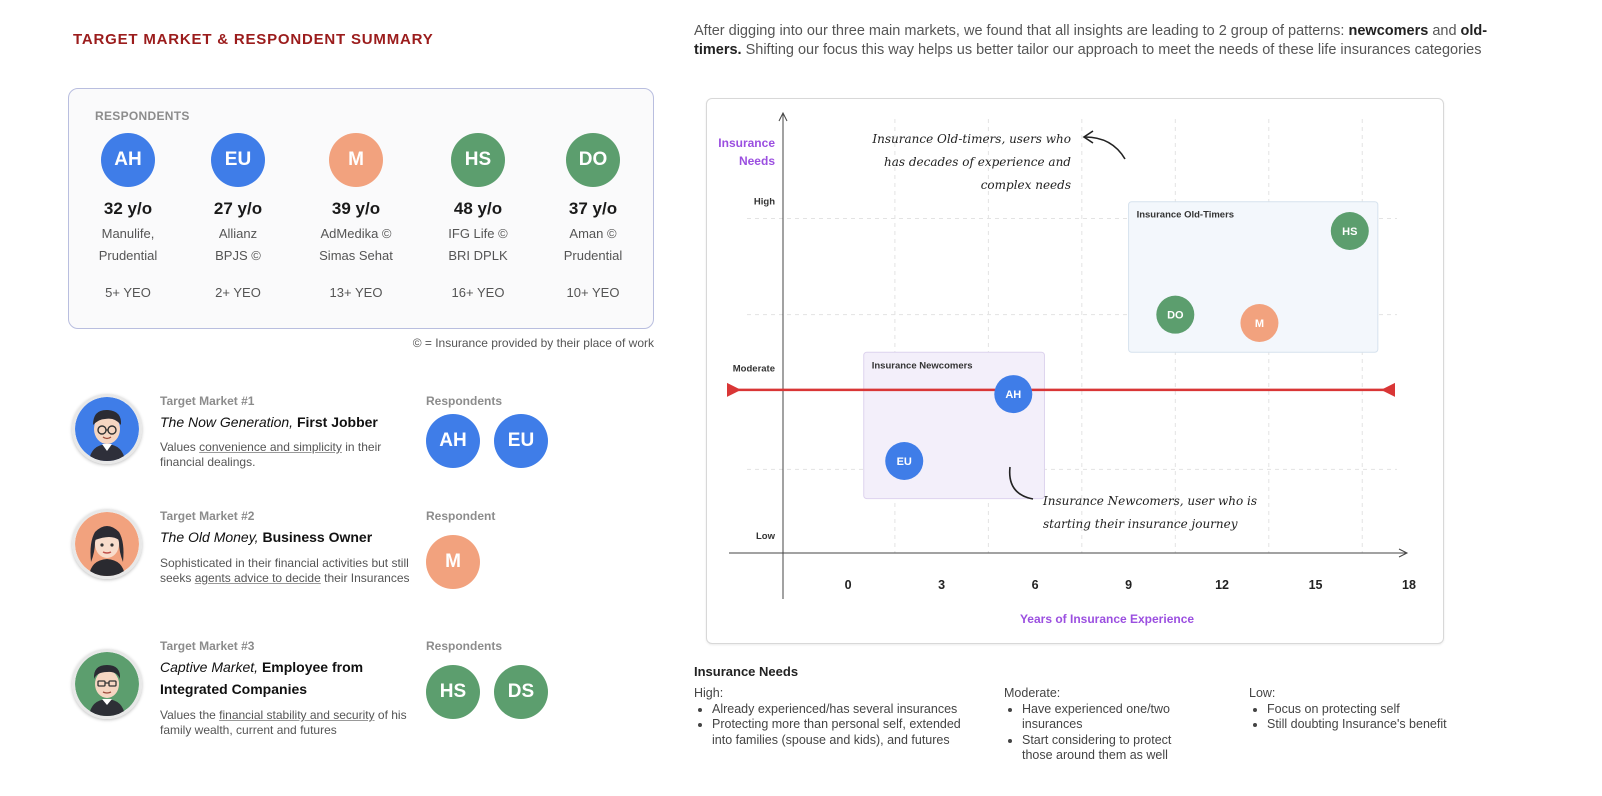  Describe the element at coordinates (593, 208) in the screenshot. I see `respondent-age: 37 y/o` at that location.